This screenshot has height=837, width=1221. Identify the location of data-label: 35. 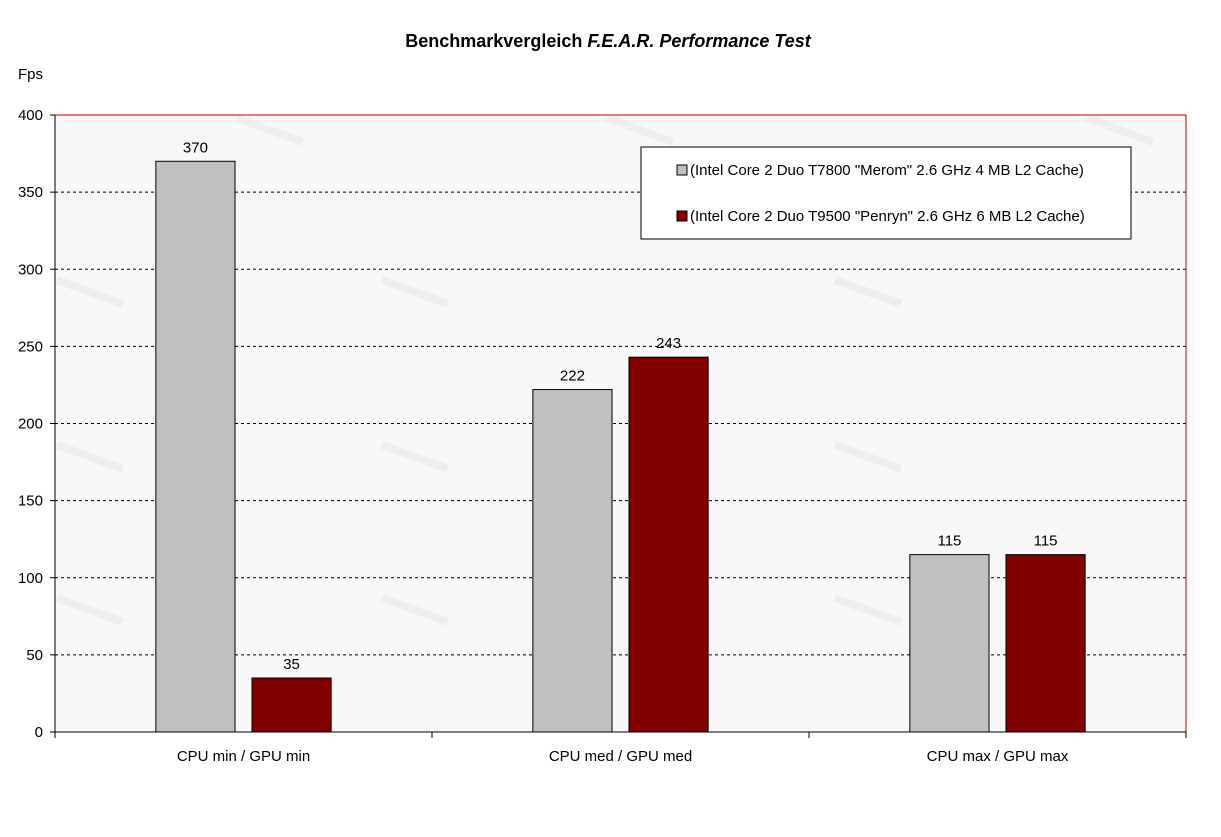
(291, 664).